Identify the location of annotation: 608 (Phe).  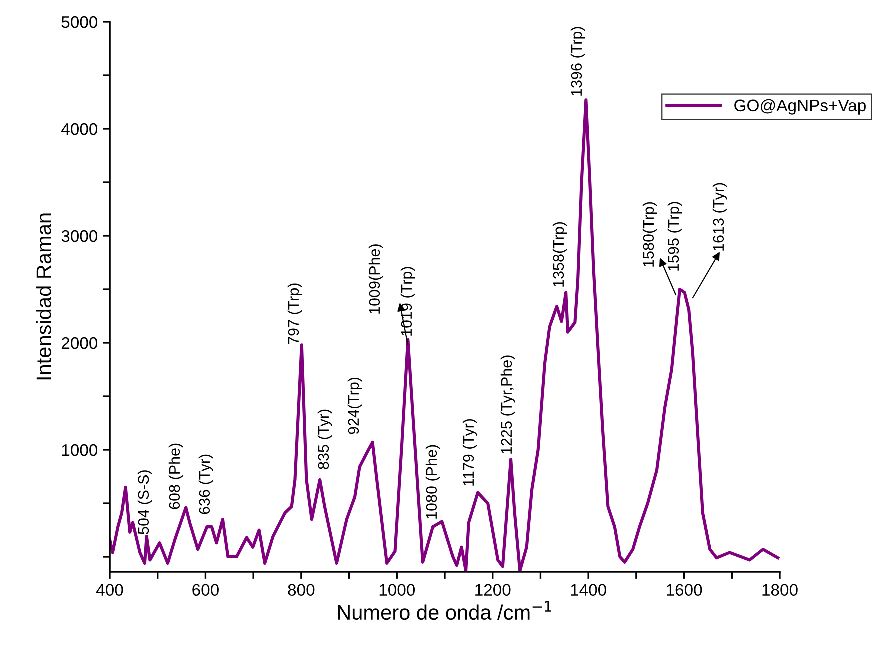
(176, 477).